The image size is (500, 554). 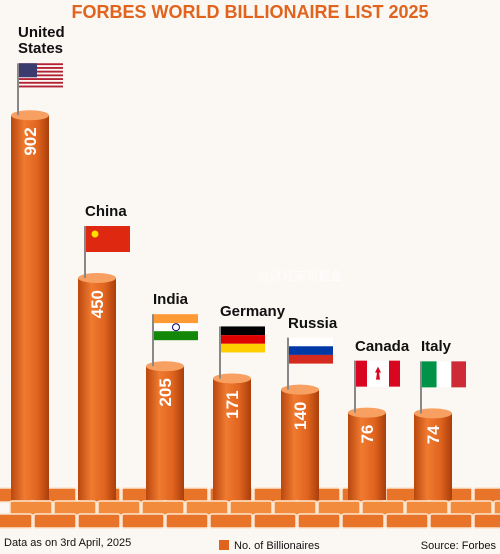 What do you see at coordinates (165, 392) in the screenshot?
I see `value-label: 205` at bounding box center [165, 392].